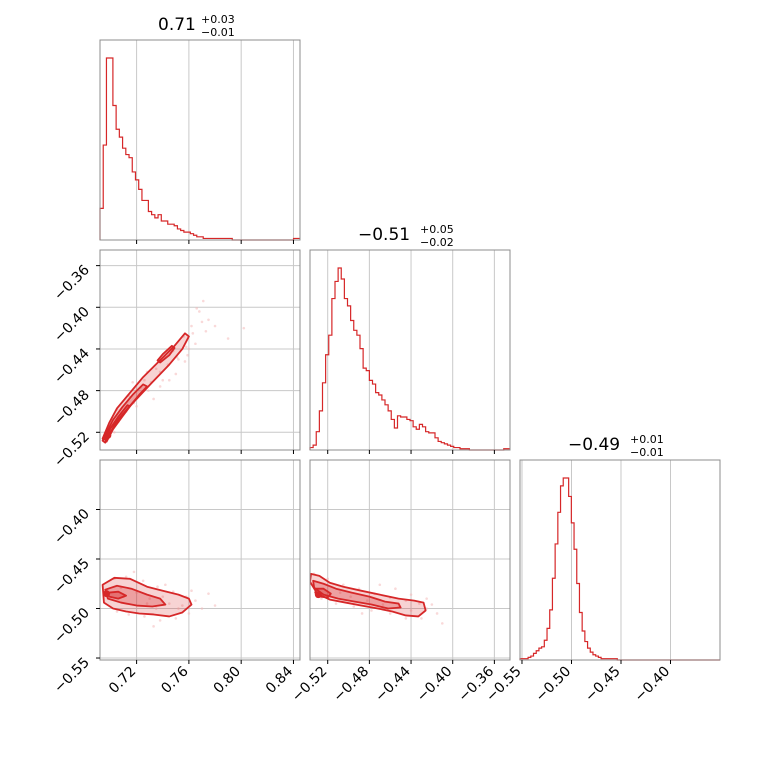 The image size is (760, 760). Describe the element at coordinates (177, 25) in the screenshot. I see `title-param-0: 0.71` at that location.